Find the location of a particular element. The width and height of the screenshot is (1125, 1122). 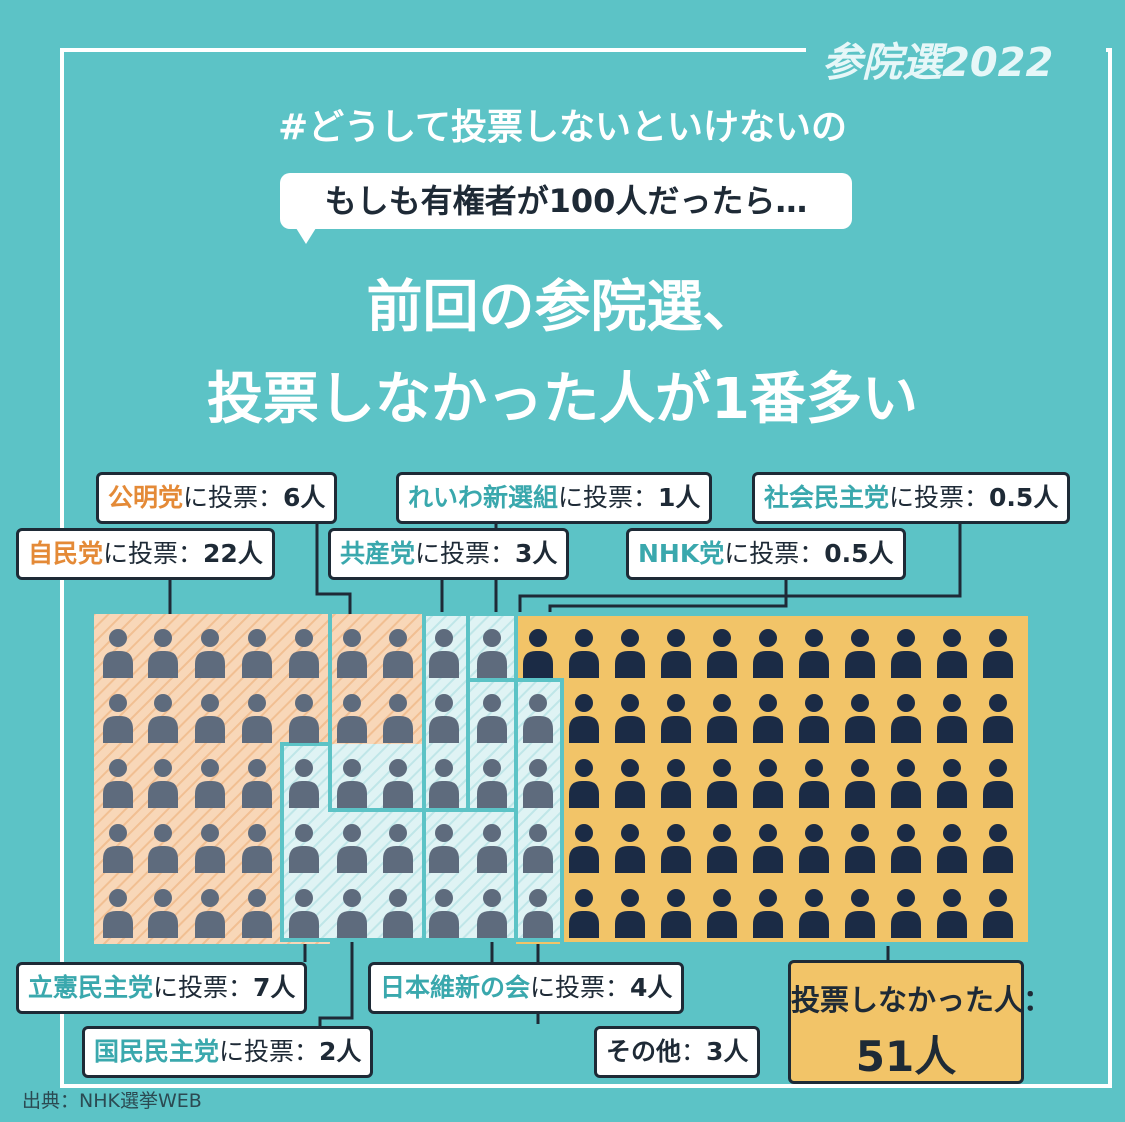

hashtag: #どうして投票しないといけないの is located at coordinates (562, 127).